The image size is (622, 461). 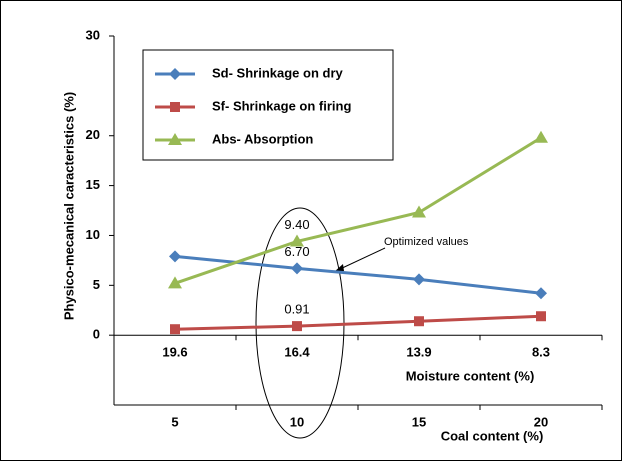 What do you see at coordinates (296, 309) in the screenshot?
I see `data-label: 0.91` at bounding box center [296, 309].